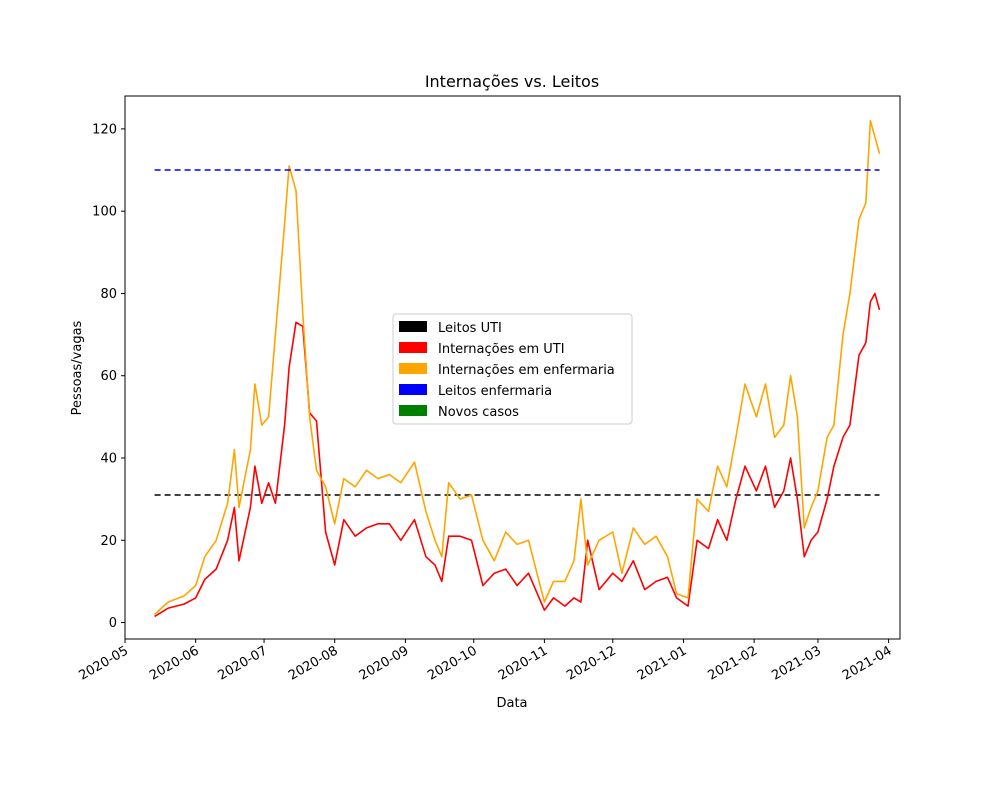 The height and width of the screenshot is (800, 1000). I want to click on y-tick-label: 0, so click(113, 623).